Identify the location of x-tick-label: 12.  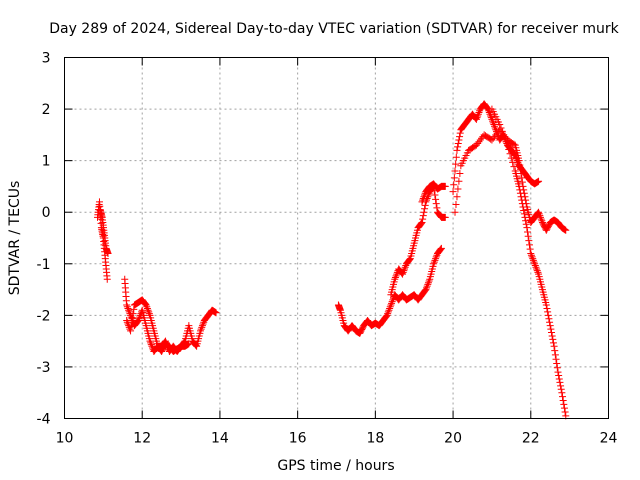
(142, 439).